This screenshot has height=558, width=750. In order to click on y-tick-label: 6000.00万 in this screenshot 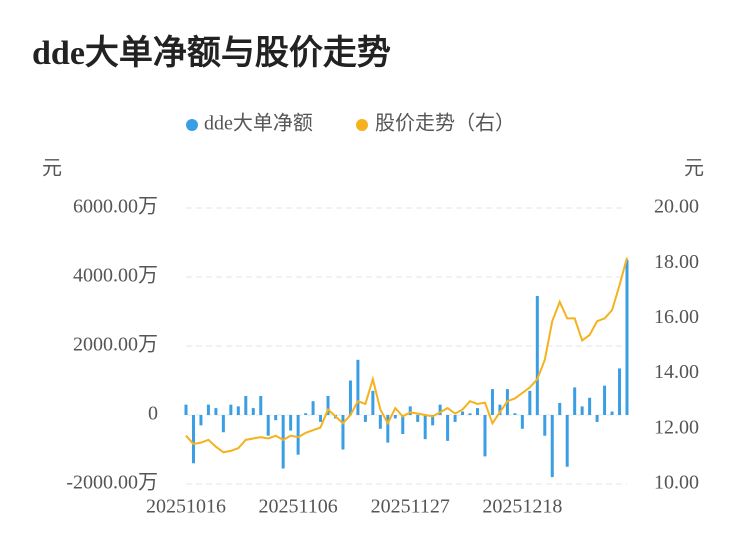, I will do `click(115, 207)`.